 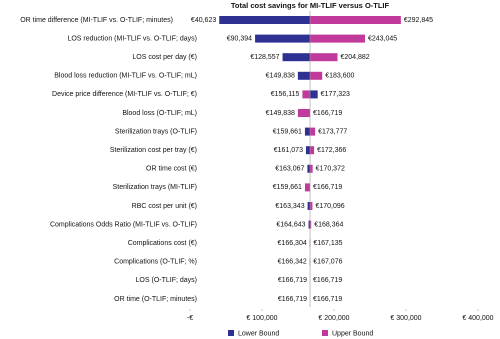 I want to click on legend-label: Lower Bound, so click(x=258, y=333).